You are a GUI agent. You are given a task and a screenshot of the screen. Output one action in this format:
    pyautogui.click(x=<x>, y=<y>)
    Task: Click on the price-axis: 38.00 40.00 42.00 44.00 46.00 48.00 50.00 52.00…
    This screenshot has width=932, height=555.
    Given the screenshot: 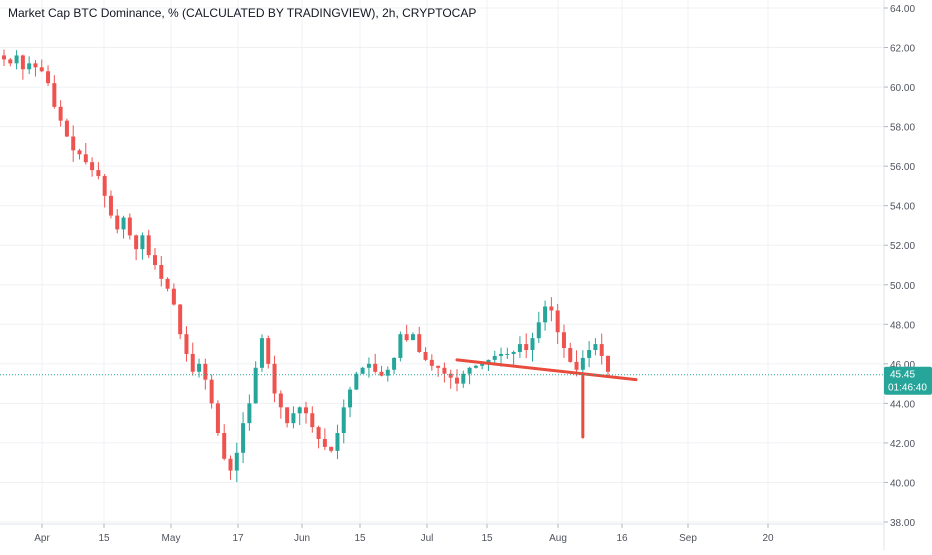 What is the action you would take?
    pyautogui.click(x=899, y=275)
    